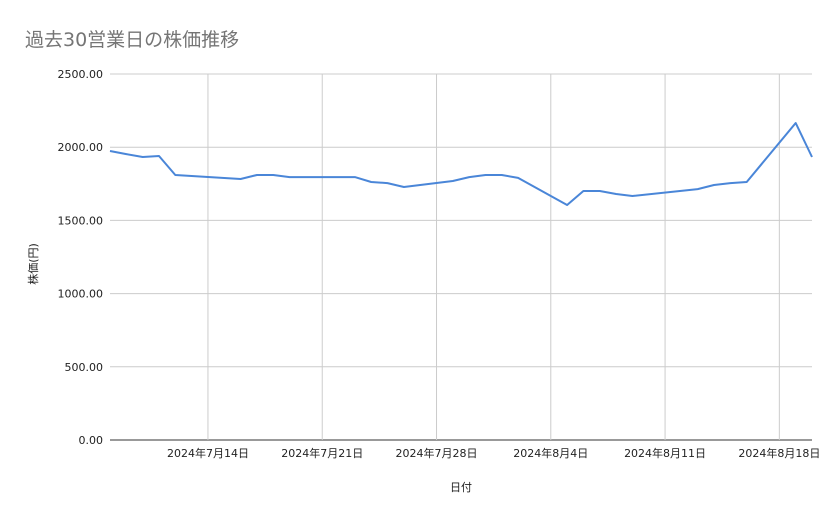  Describe the element at coordinates (84, 367) in the screenshot. I see `y-tick-label: 500.00` at that location.